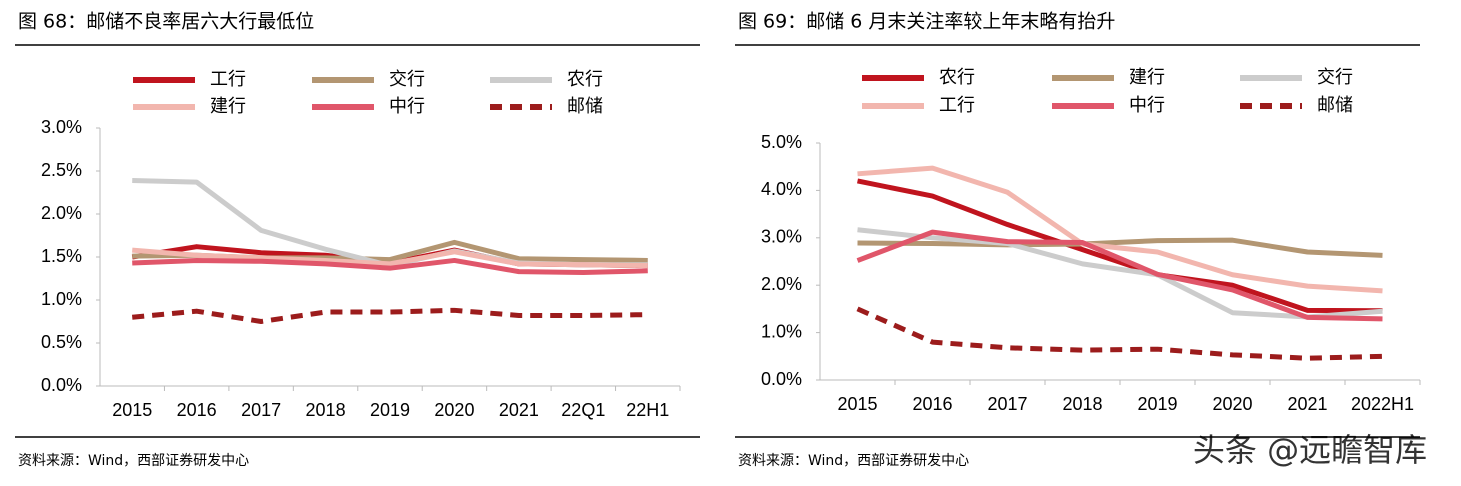 This screenshot has width=1461, height=486. What do you see at coordinates (61, 342) in the screenshot?
I see `y-tick-label: 0.5%` at bounding box center [61, 342].